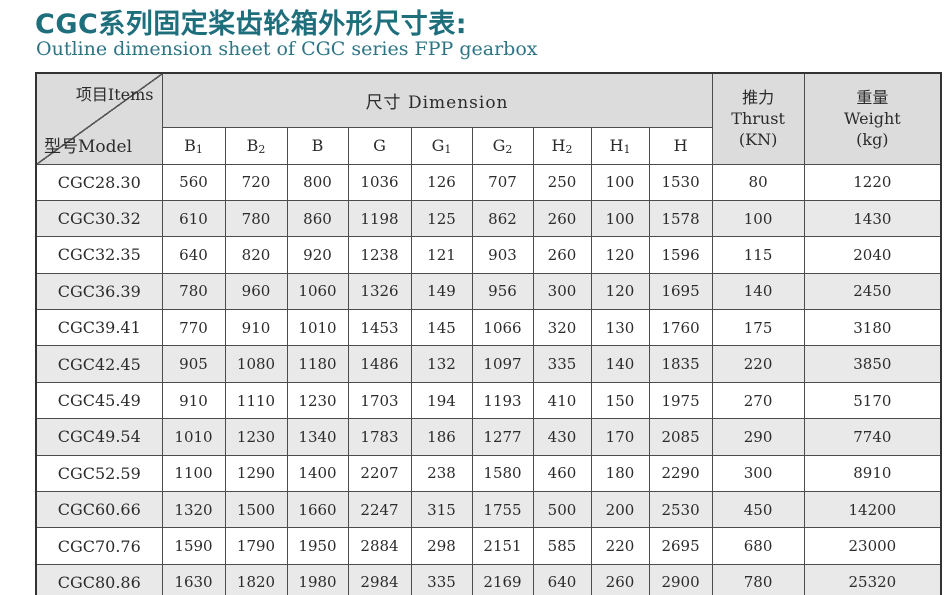 The image size is (951, 595). What do you see at coordinates (502, 473) in the screenshot?
I see `value-cell: 1580` at bounding box center [502, 473].